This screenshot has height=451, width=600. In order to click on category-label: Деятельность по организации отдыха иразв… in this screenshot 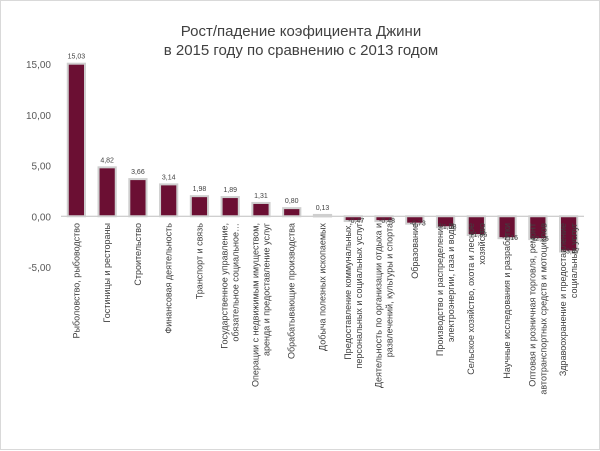, I will do `click(384, 305)`.